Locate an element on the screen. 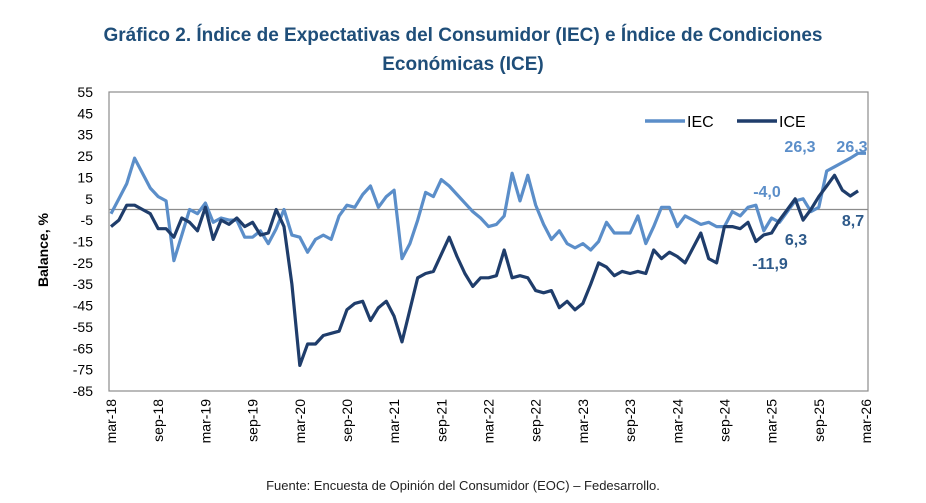 This screenshot has height=503, width=926. y-tick-label: 25 is located at coordinates (85, 156).